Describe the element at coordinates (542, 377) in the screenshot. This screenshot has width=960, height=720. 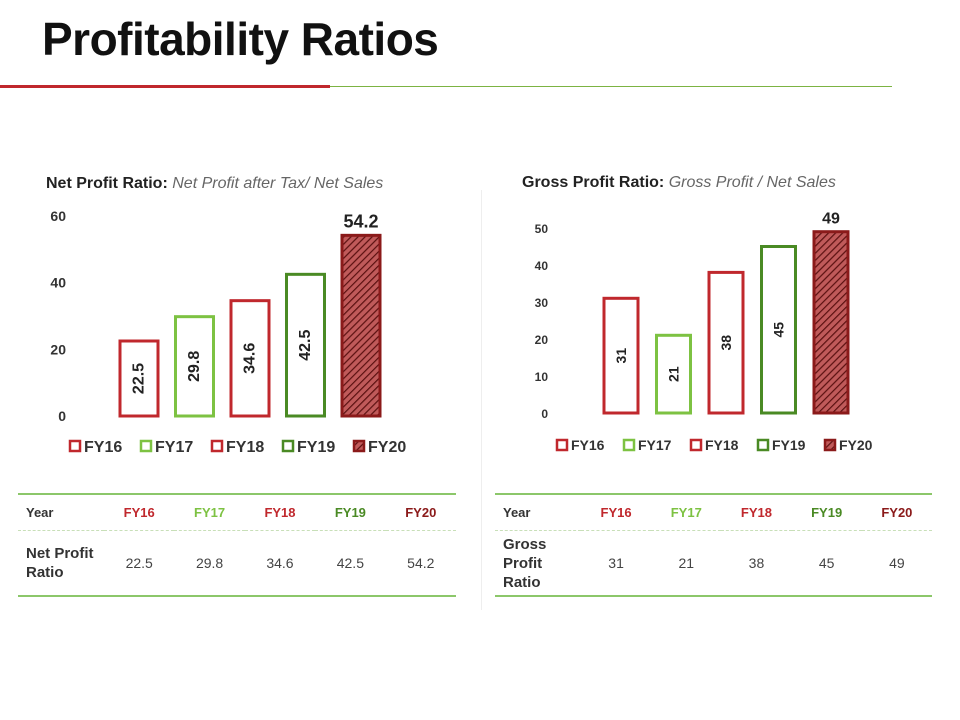
I see `y-tick-label: 10` at that location.